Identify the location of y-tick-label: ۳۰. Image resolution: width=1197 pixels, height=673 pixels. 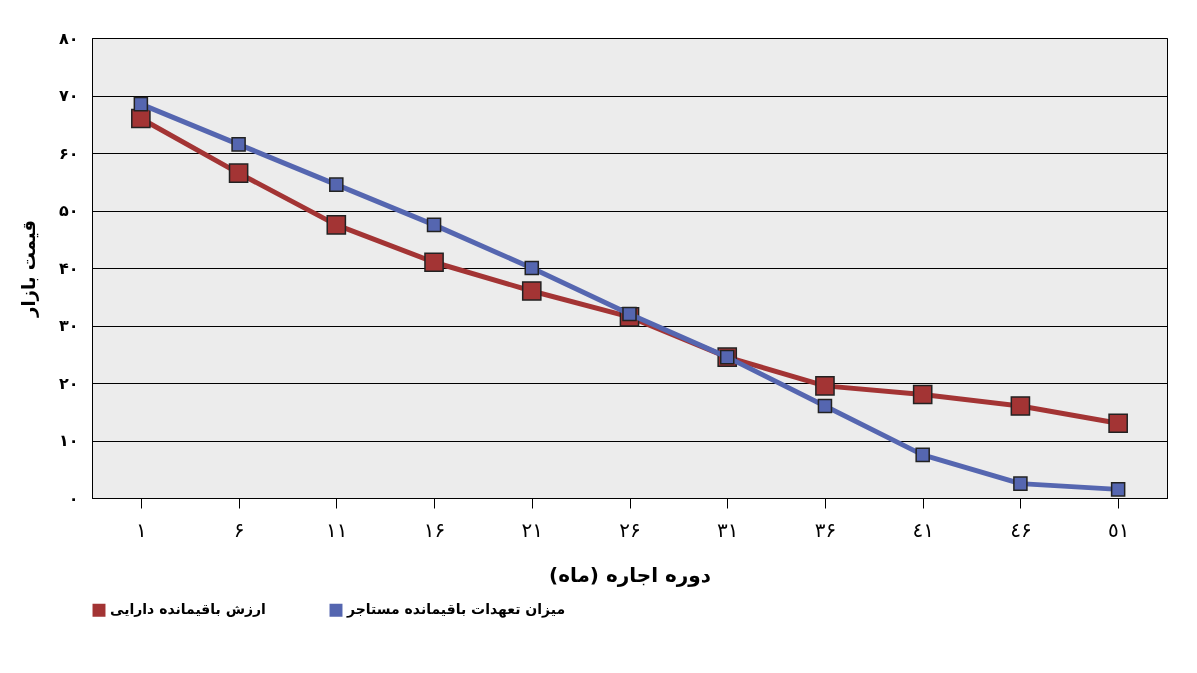
(68, 325).